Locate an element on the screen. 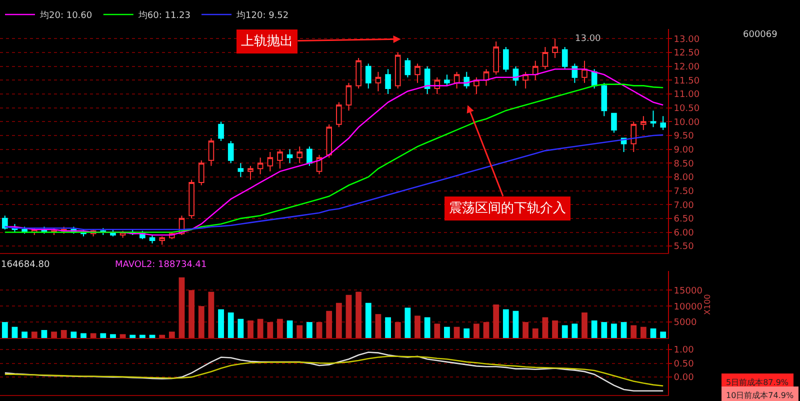  y-tick-label: 11.00 is located at coordinates (687, 95).